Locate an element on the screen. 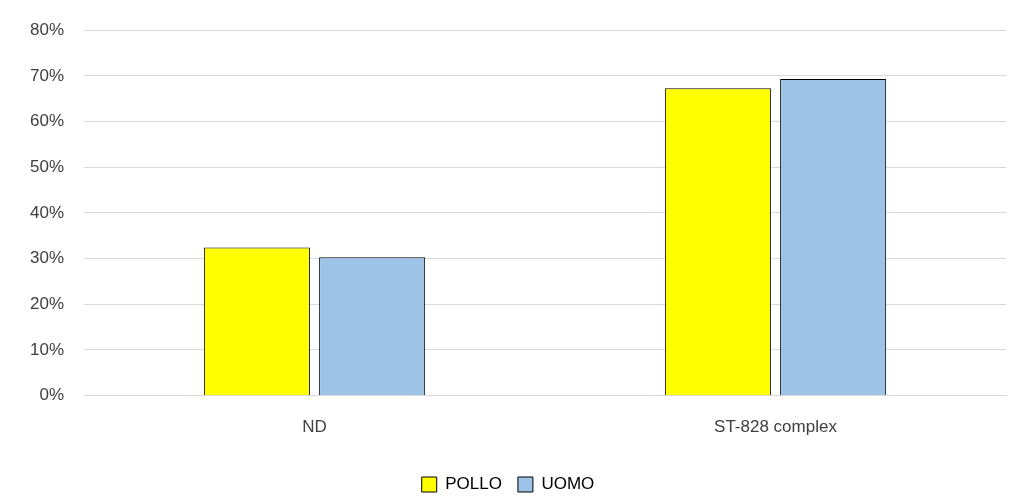 This screenshot has width=1014, height=503. y-tick-label: 60% is located at coordinates (47, 121).